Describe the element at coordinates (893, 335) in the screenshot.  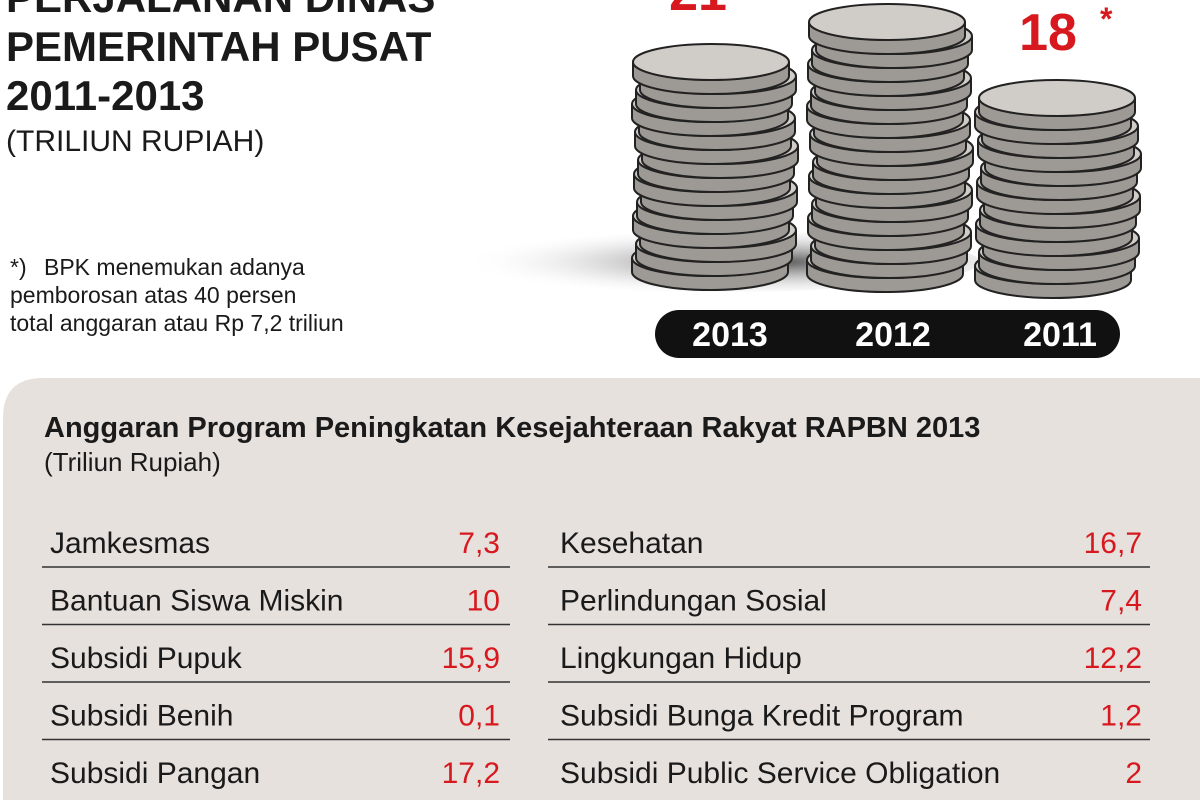
I see `year: 2012` at that location.